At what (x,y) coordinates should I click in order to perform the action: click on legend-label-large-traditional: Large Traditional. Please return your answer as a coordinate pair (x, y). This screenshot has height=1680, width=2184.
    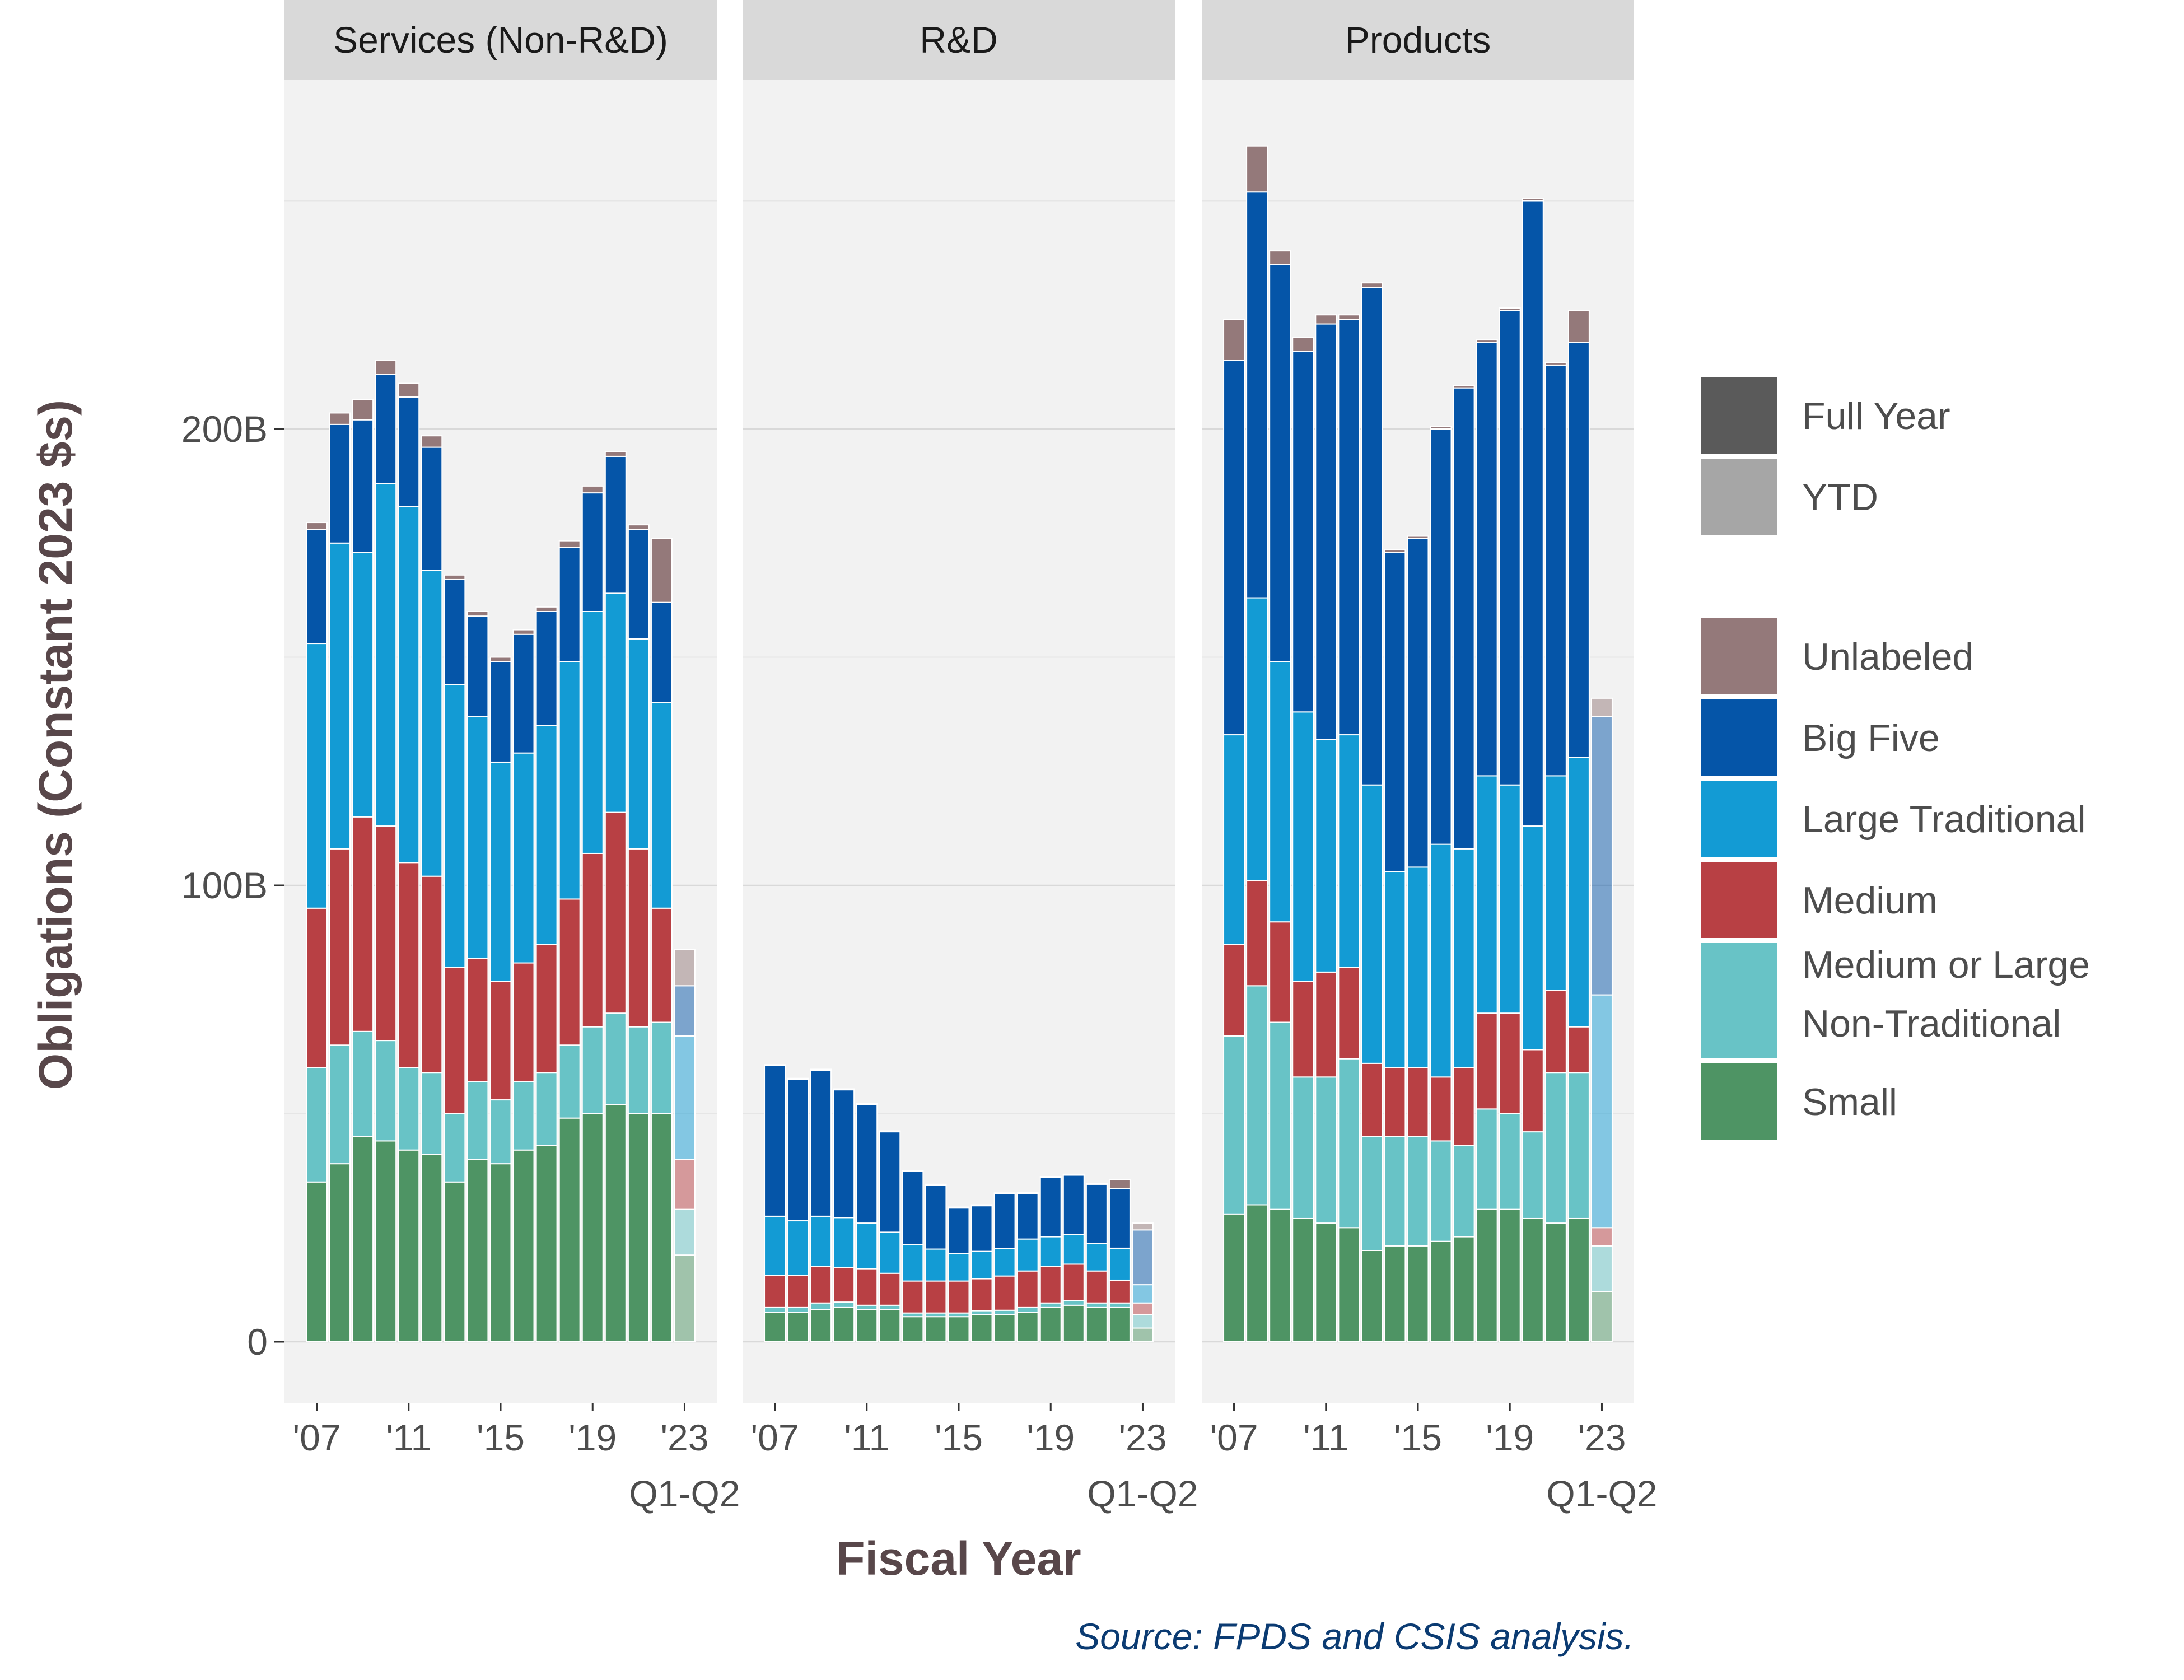
    Looking at the image, I should click on (1944, 820).